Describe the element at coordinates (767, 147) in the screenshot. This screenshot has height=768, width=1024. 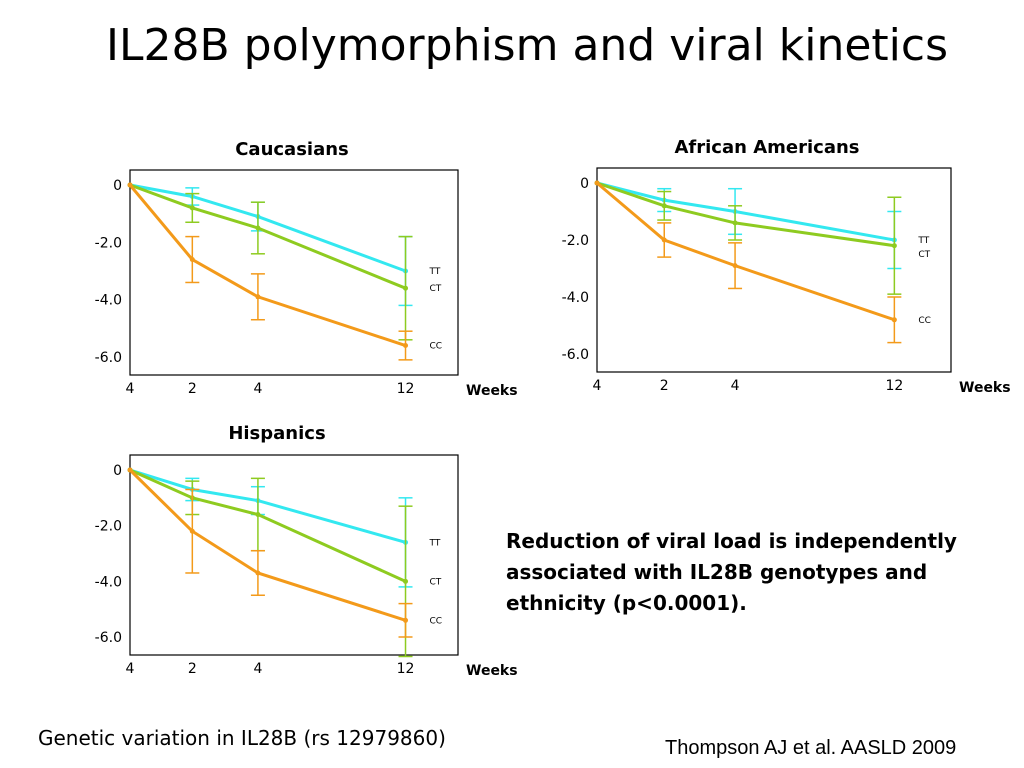
I see `chart-title: African Americans` at that location.